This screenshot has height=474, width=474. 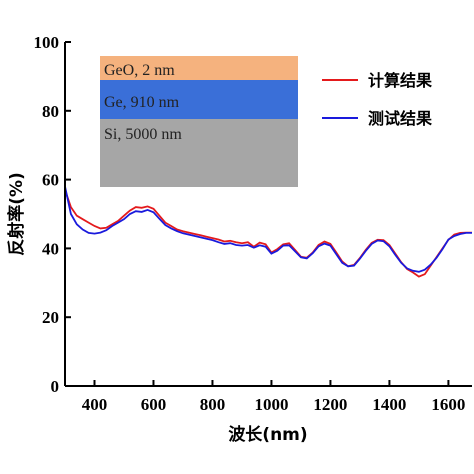 What do you see at coordinates (142, 102) in the screenshot?
I see `layer-ge-label: Ge, 910 nm` at bounding box center [142, 102].